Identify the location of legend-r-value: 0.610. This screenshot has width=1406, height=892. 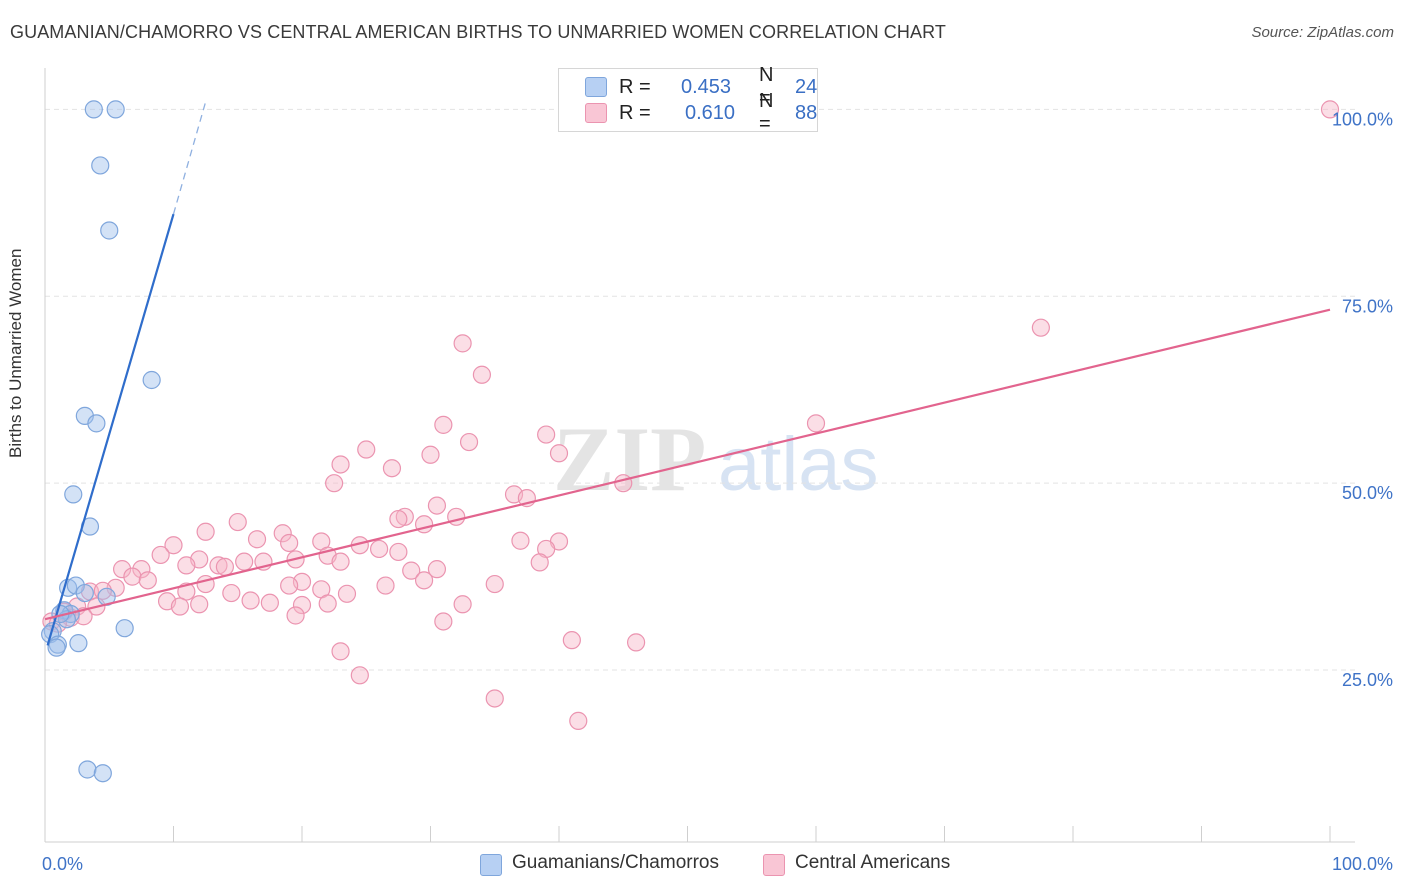
(710, 112).